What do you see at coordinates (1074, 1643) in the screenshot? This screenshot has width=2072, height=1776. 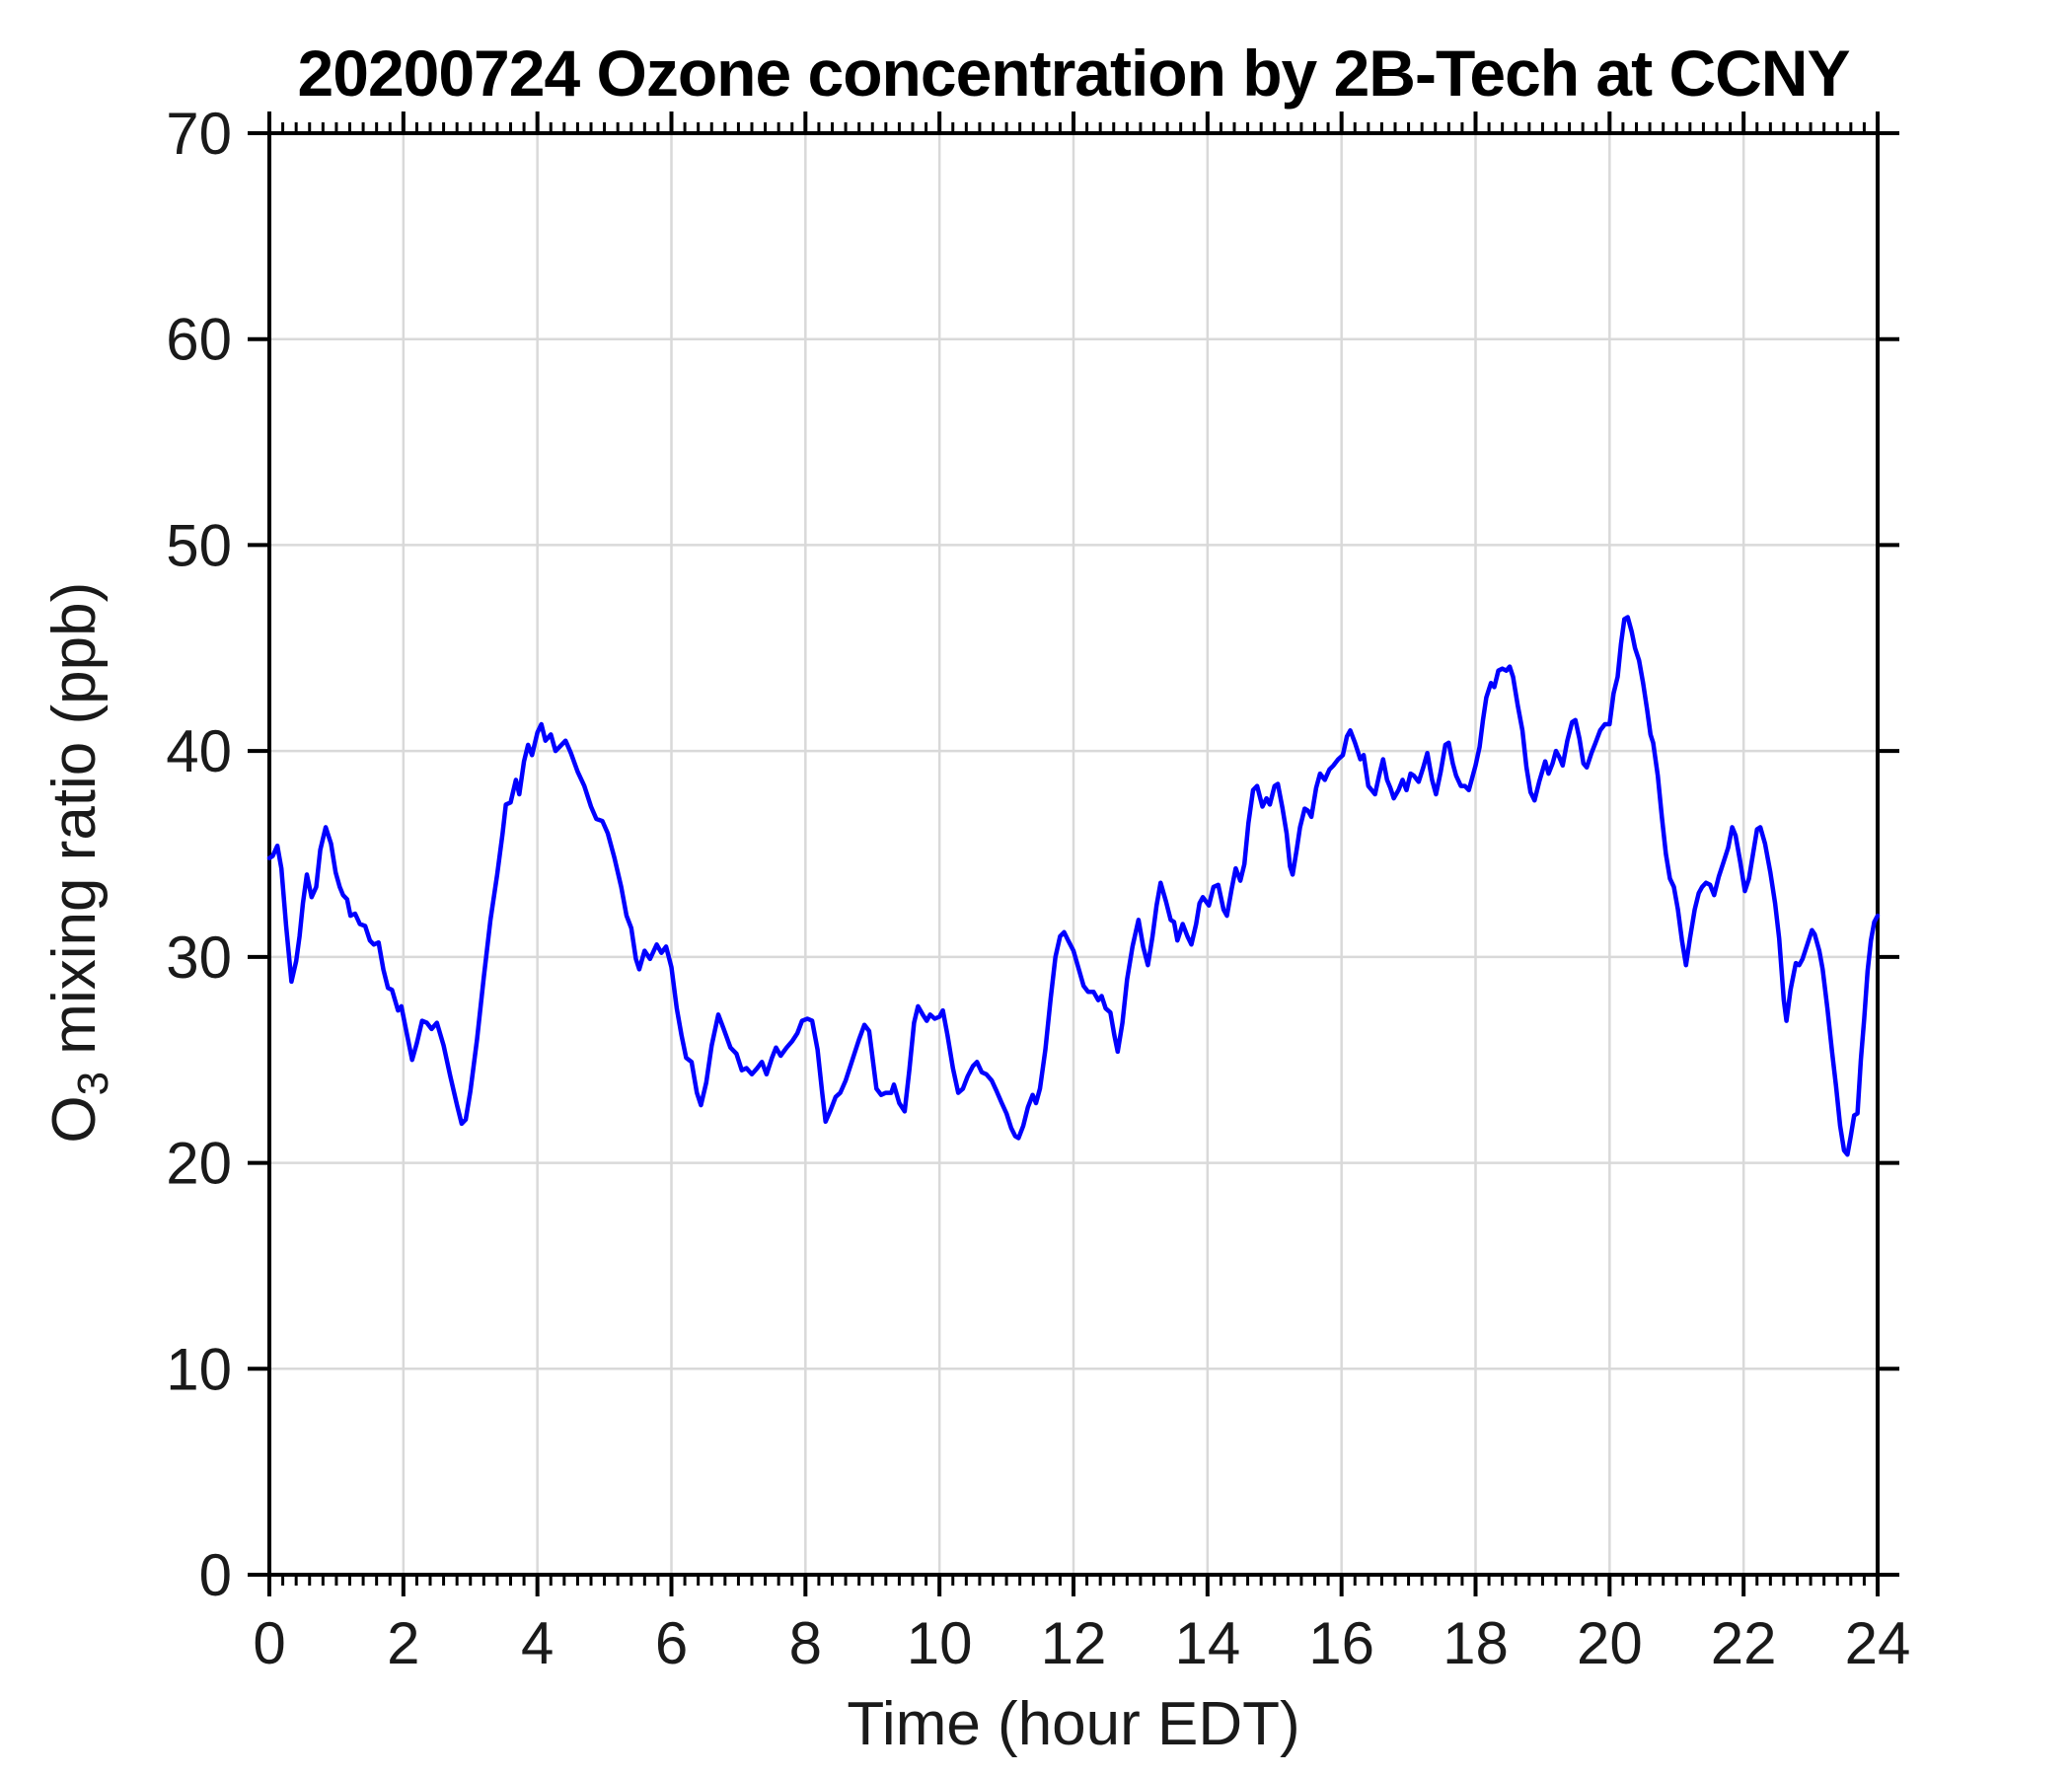 I see `x-tick-label: 12` at bounding box center [1074, 1643].